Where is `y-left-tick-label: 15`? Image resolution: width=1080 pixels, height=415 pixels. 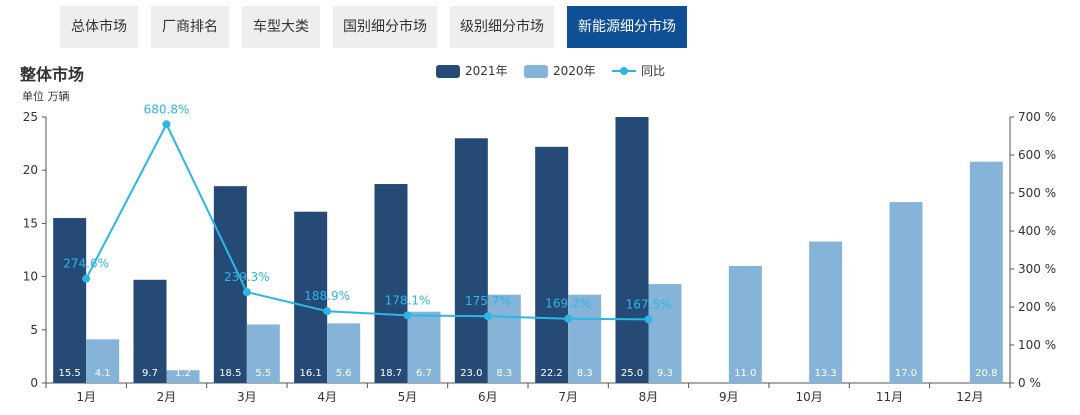
y-left-tick-label: 15 is located at coordinates (30, 223).